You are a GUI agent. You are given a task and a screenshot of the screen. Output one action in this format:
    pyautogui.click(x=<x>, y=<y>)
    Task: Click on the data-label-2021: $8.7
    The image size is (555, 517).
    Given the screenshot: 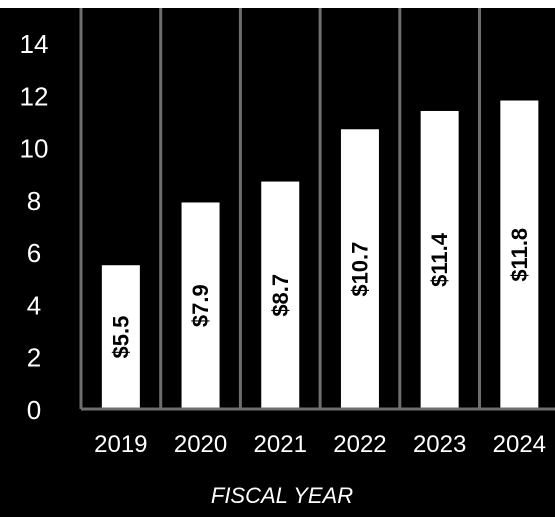 What is the action you would take?
    pyautogui.click(x=280, y=295)
    